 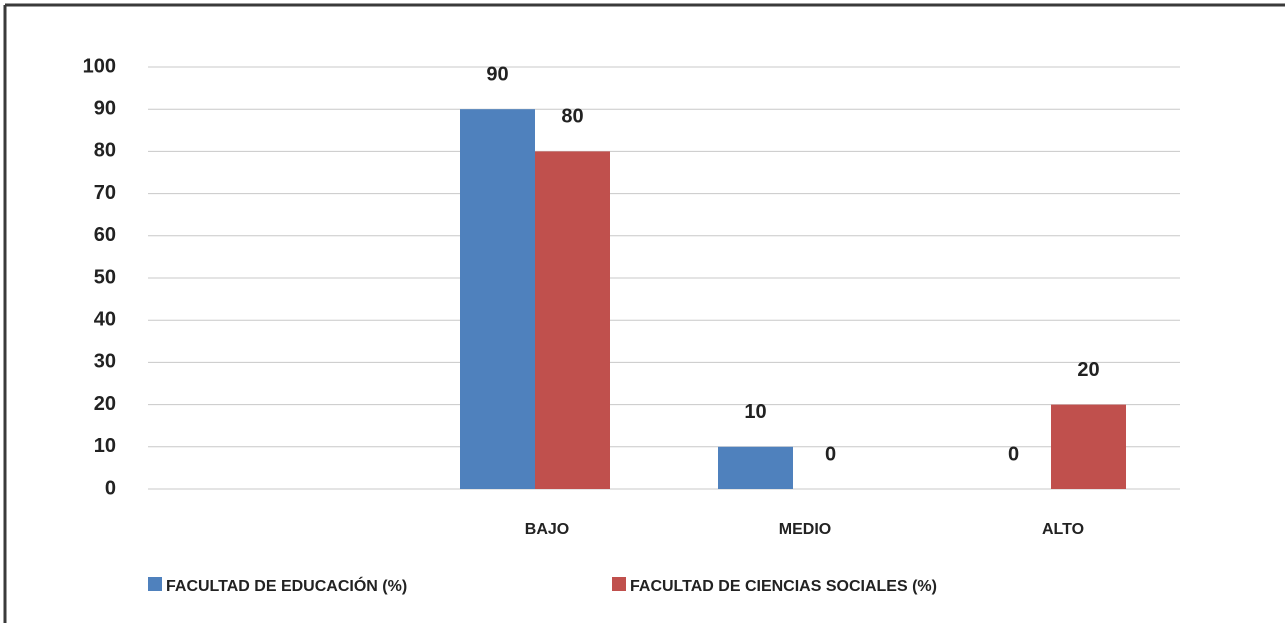 What do you see at coordinates (497, 74) in the screenshot?
I see `data-label: 90` at bounding box center [497, 74].